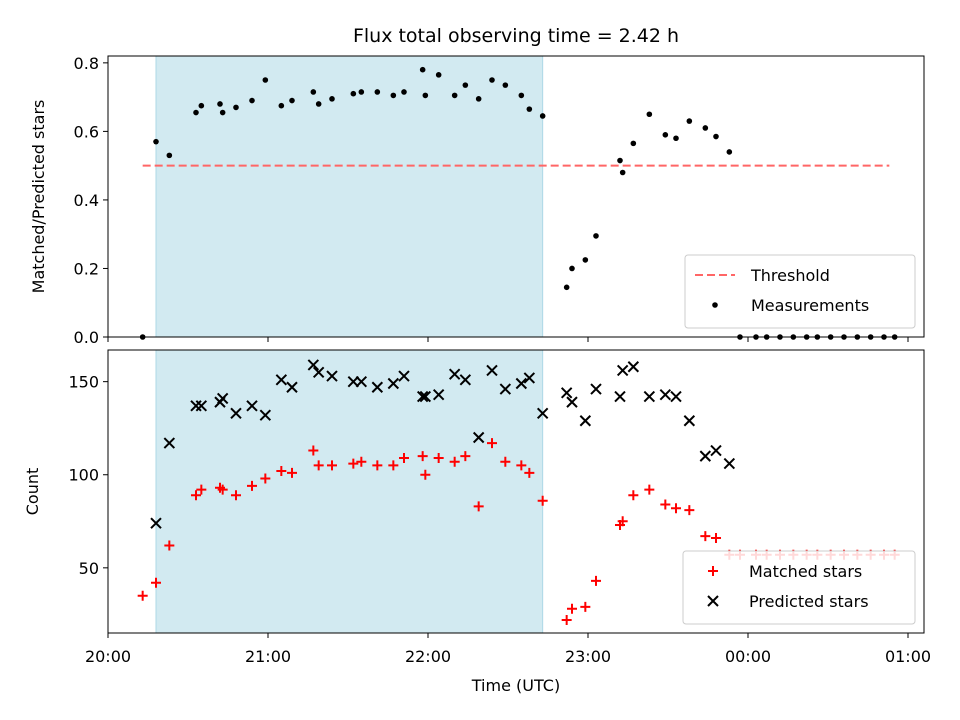  What do you see at coordinates (908, 656) in the screenshot?
I see `x-tick-label: 01:00` at bounding box center [908, 656].